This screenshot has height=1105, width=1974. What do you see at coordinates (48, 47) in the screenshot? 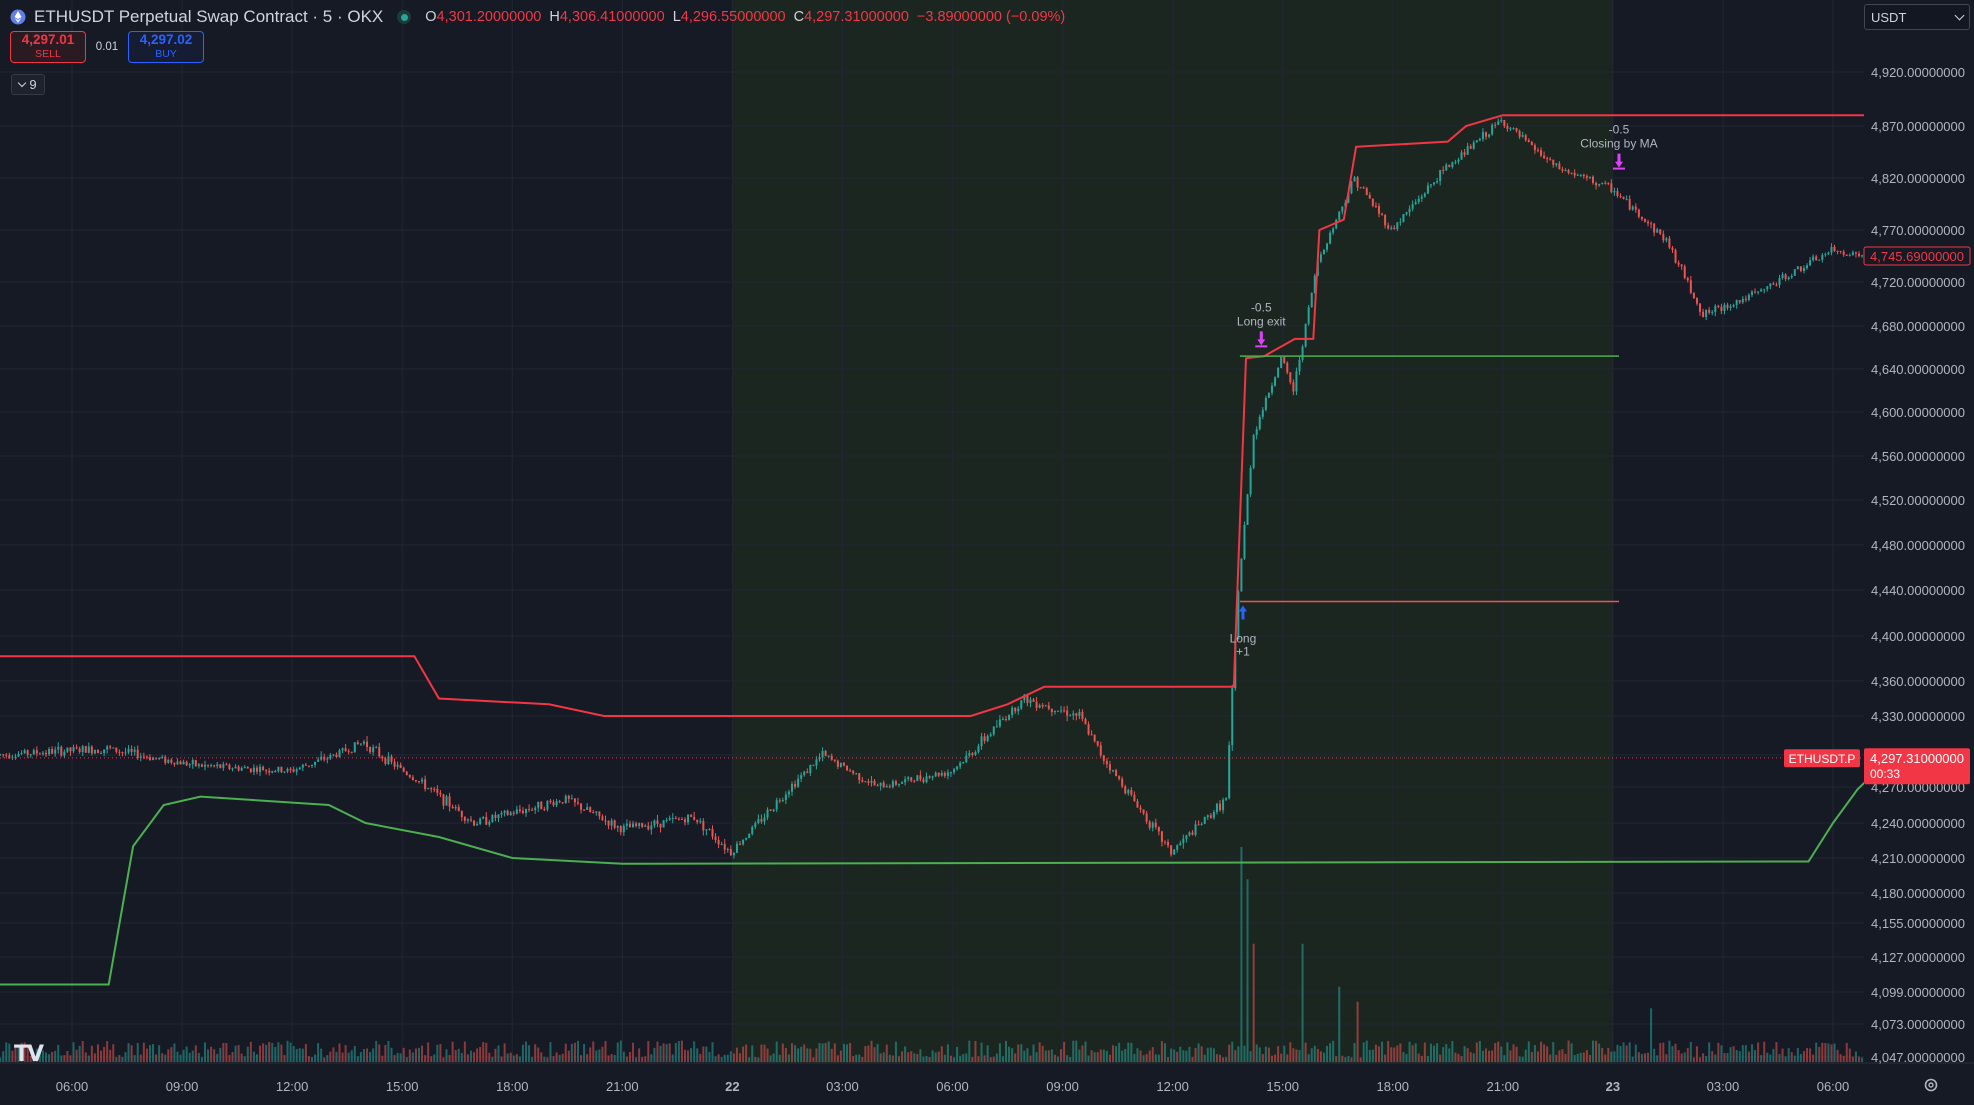
I see `sell-button: 4,297.01 SELL` at bounding box center [48, 47].